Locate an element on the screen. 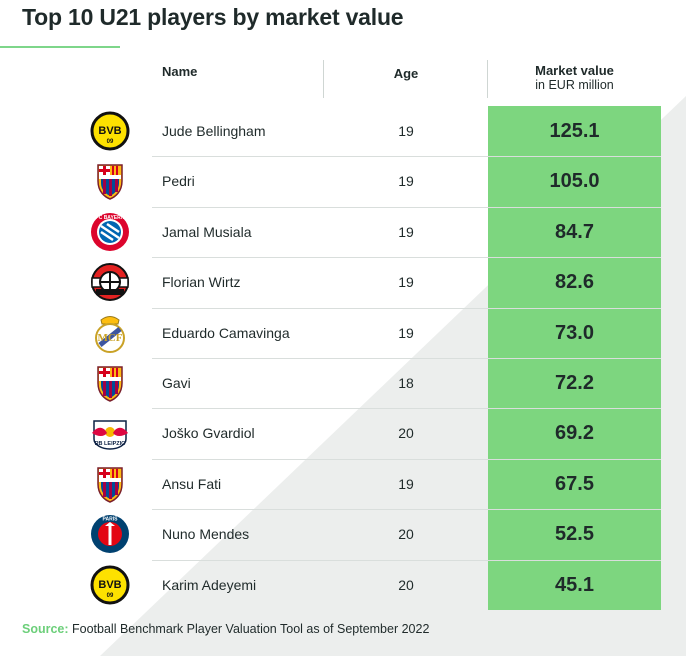  market-value: 73.0 is located at coordinates (574, 333).